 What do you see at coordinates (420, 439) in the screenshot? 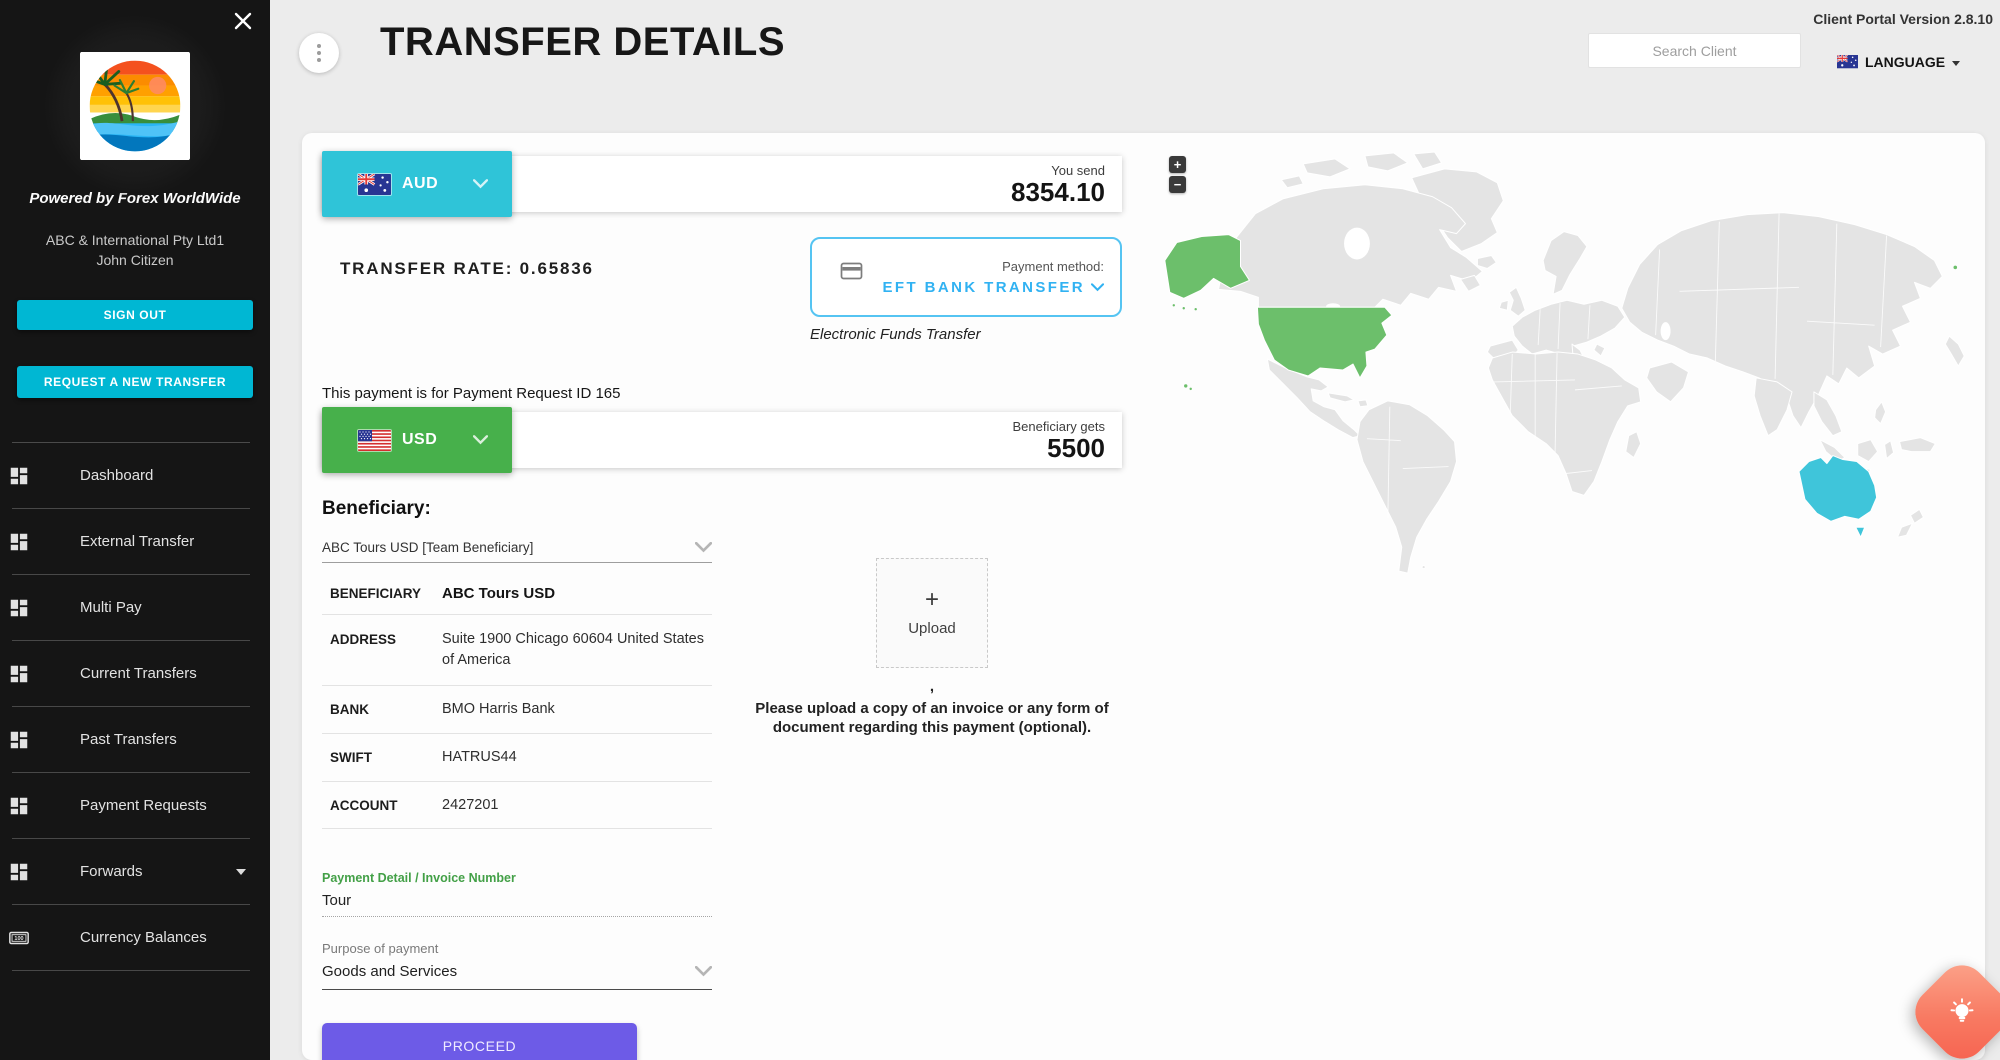
I see `receive-currency-code: USD` at bounding box center [420, 439].